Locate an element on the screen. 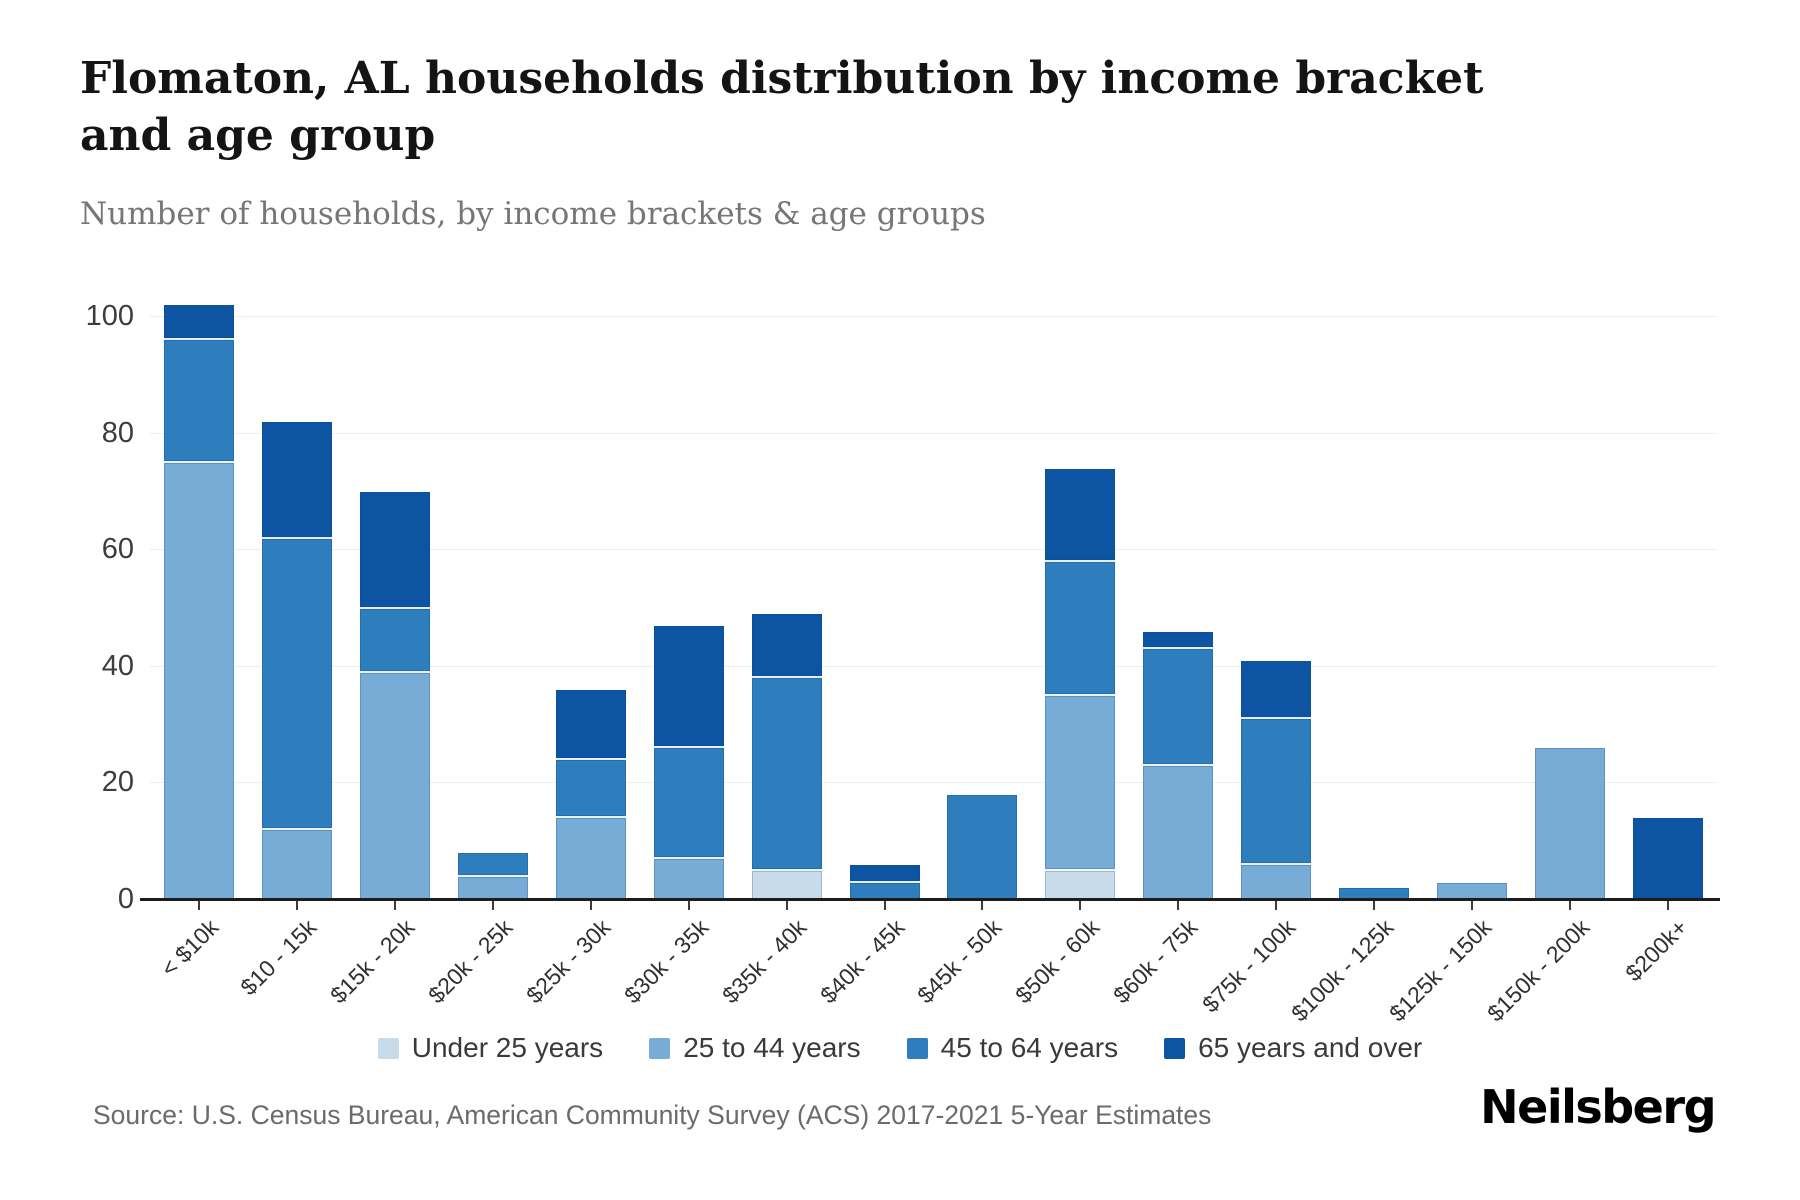 The height and width of the screenshot is (1200, 1800). x-axis-label: $100k - 125k is located at coordinates (1342, 970).